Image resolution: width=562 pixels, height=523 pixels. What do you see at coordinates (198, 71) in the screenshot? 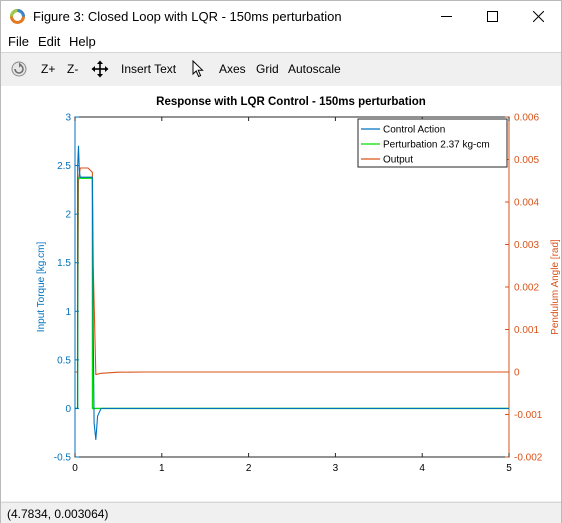
I see `select-pointer-icon` at bounding box center [198, 71].